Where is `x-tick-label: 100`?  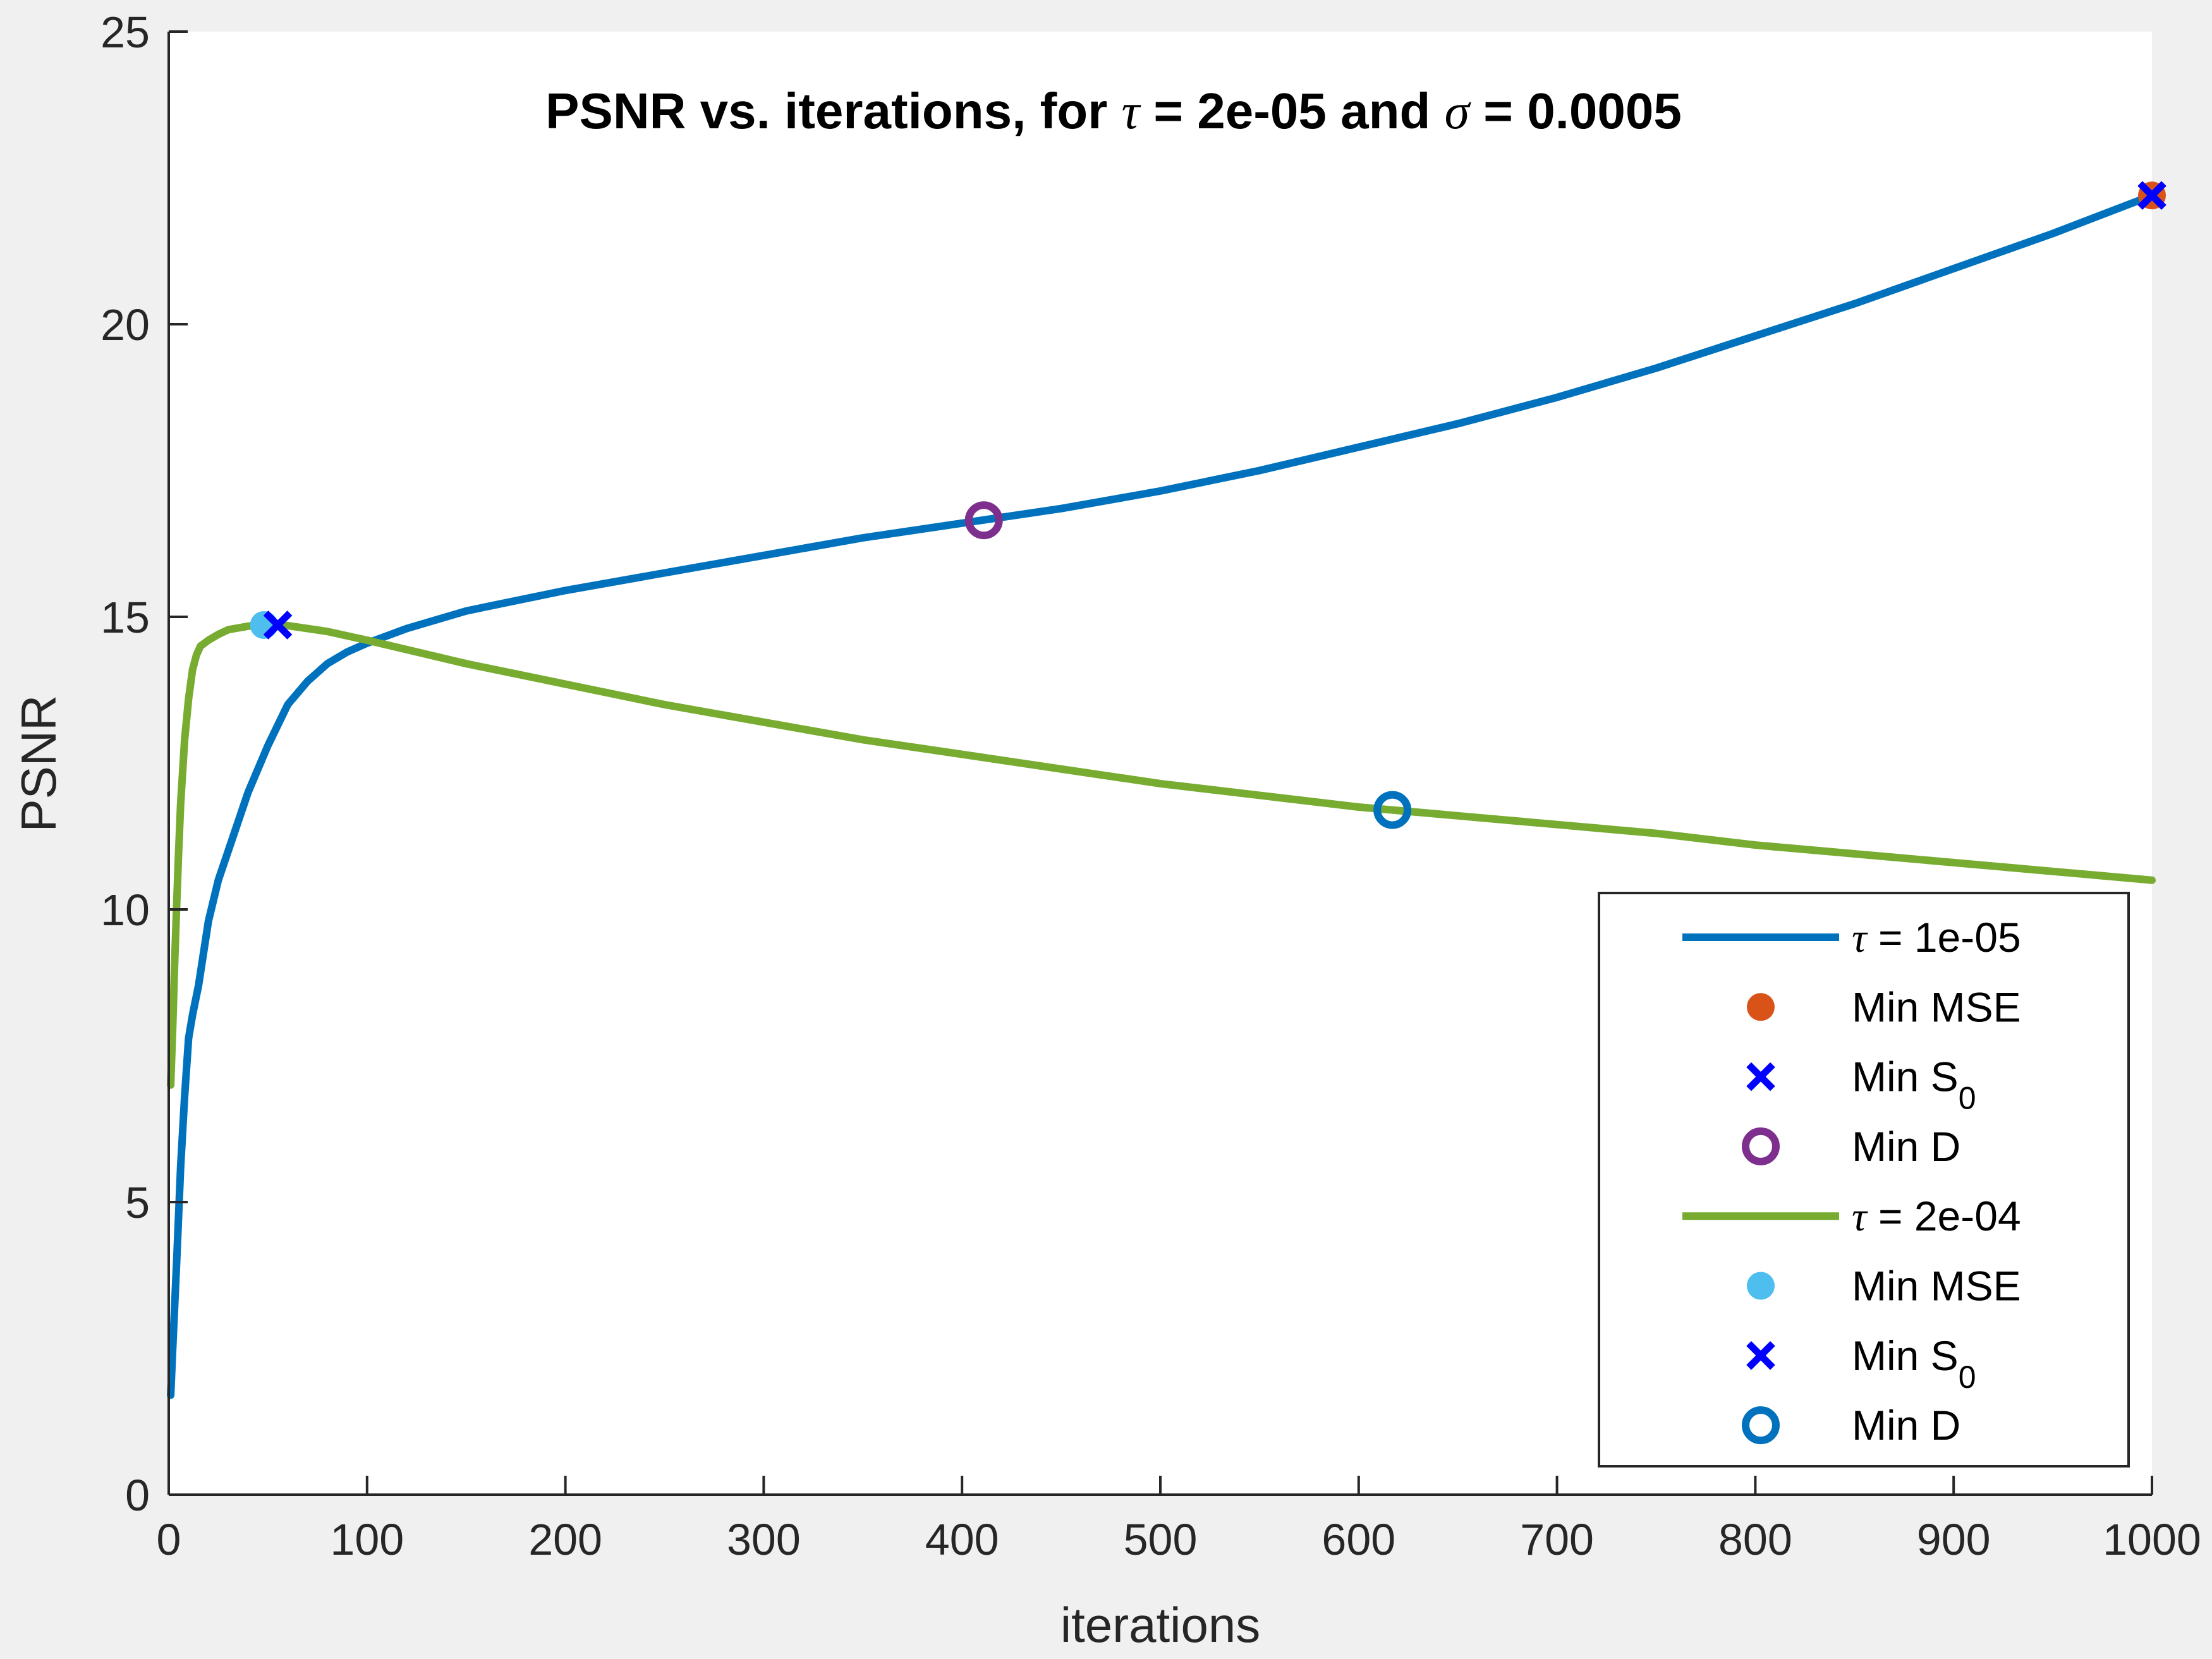 x-tick-label: 100 is located at coordinates (367, 1539).